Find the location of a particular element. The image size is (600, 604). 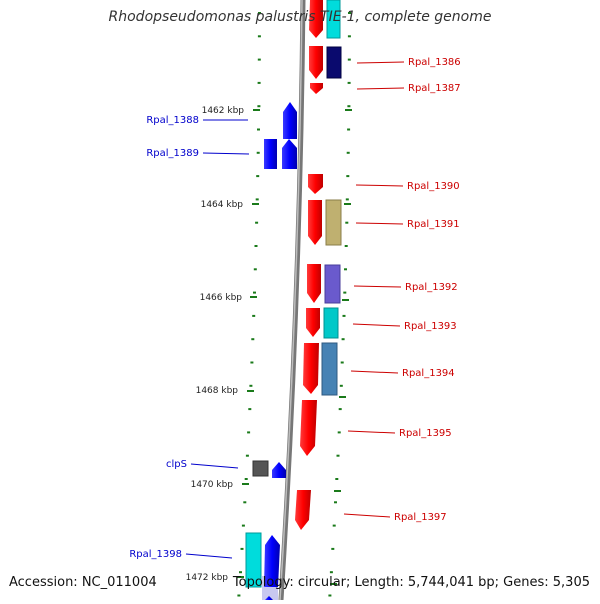

gene-label-rpal-1387: Rpal_1387 is located at coordinates (434, 88).